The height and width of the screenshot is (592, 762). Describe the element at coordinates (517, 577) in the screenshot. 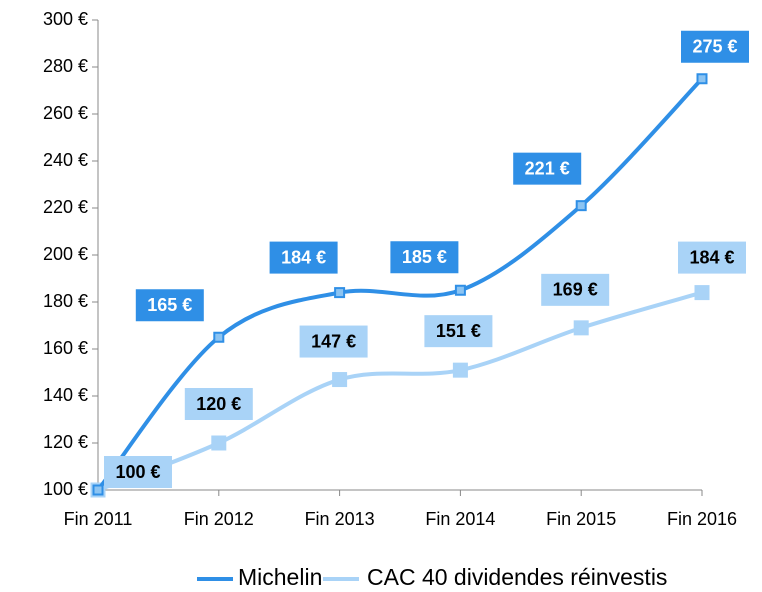

I see `legend-label: CAC 40 dividendes réinvestis` at that location.